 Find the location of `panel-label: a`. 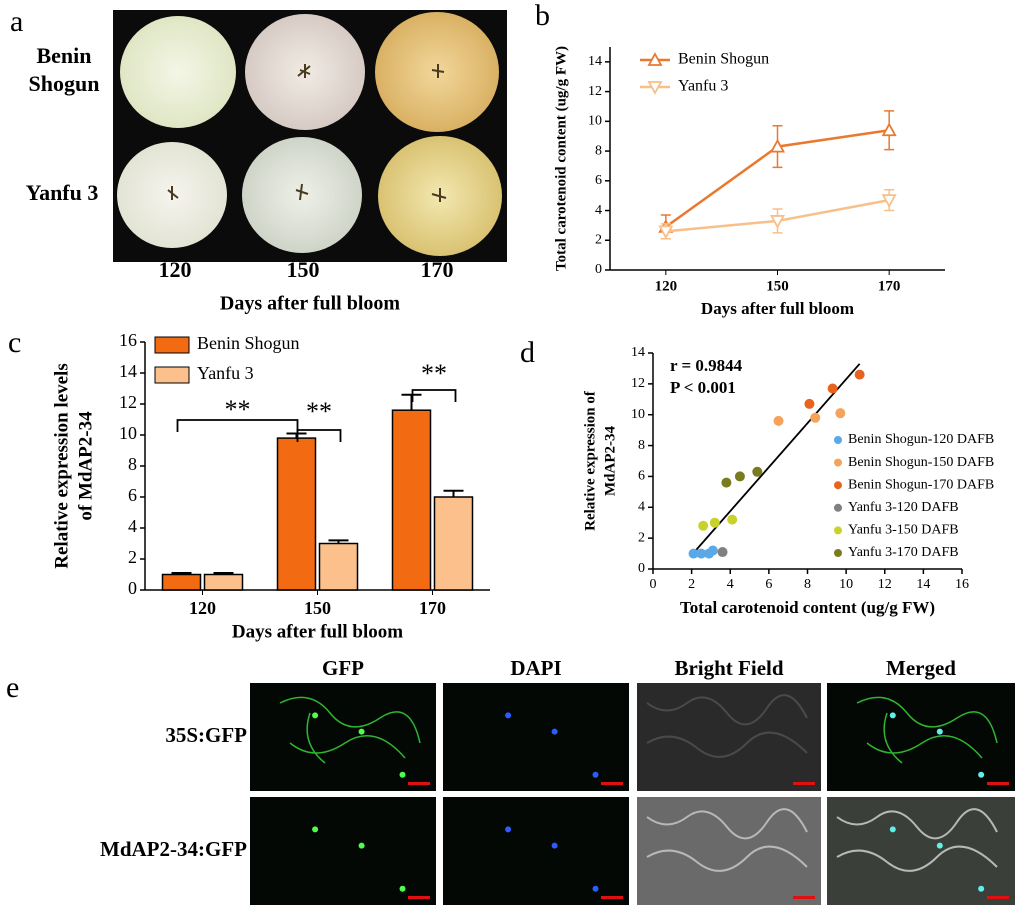

panel-label: a is located at coordinates (16, 21).